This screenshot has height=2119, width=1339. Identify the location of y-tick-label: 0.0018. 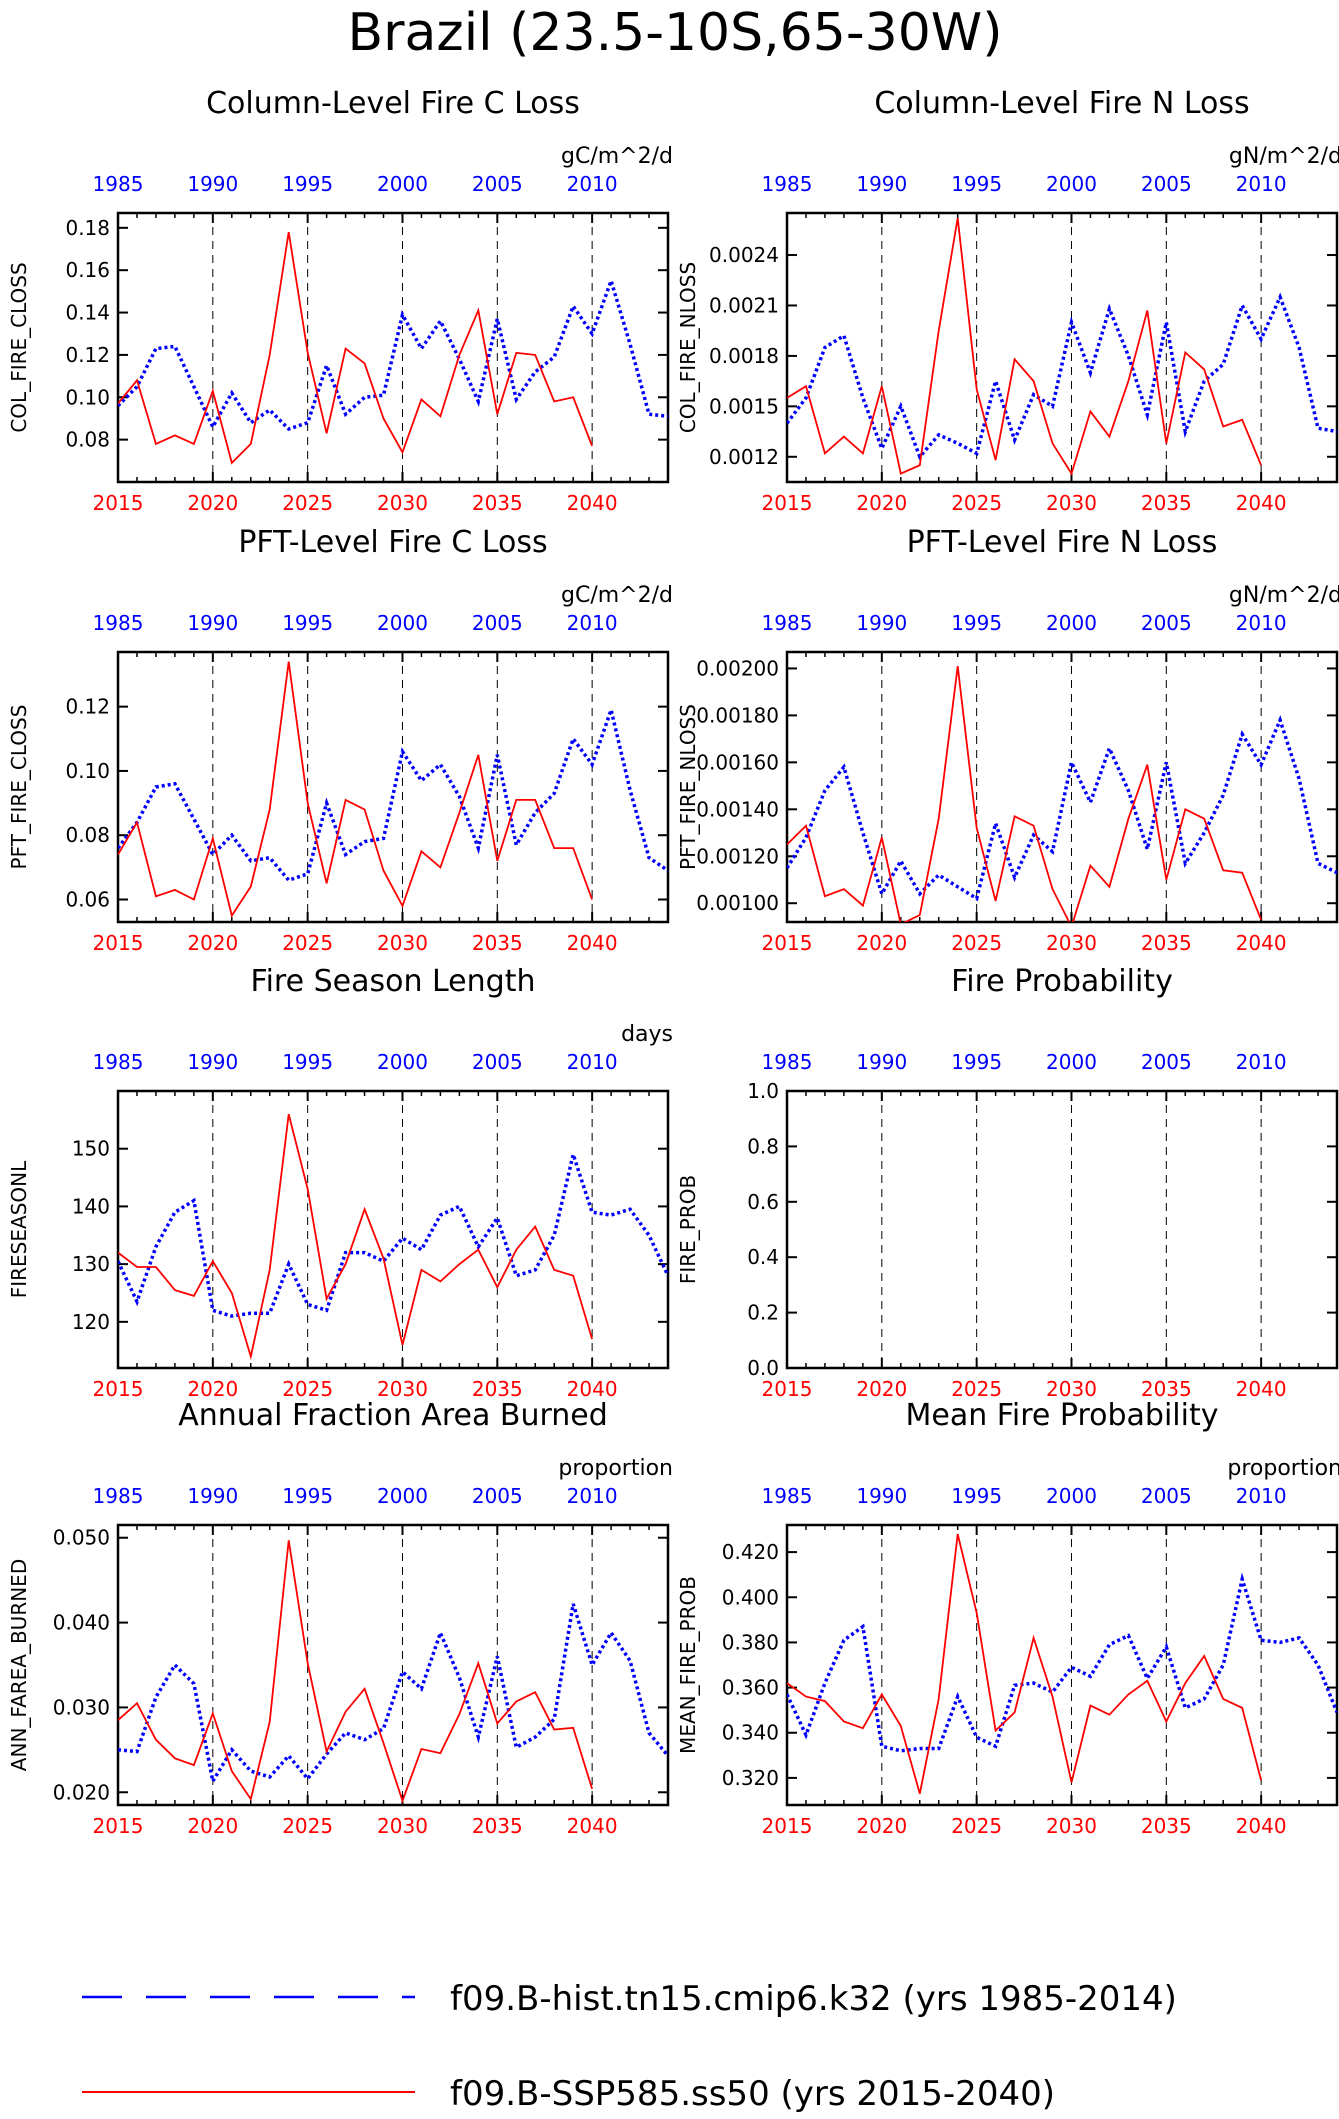
(744, 356).